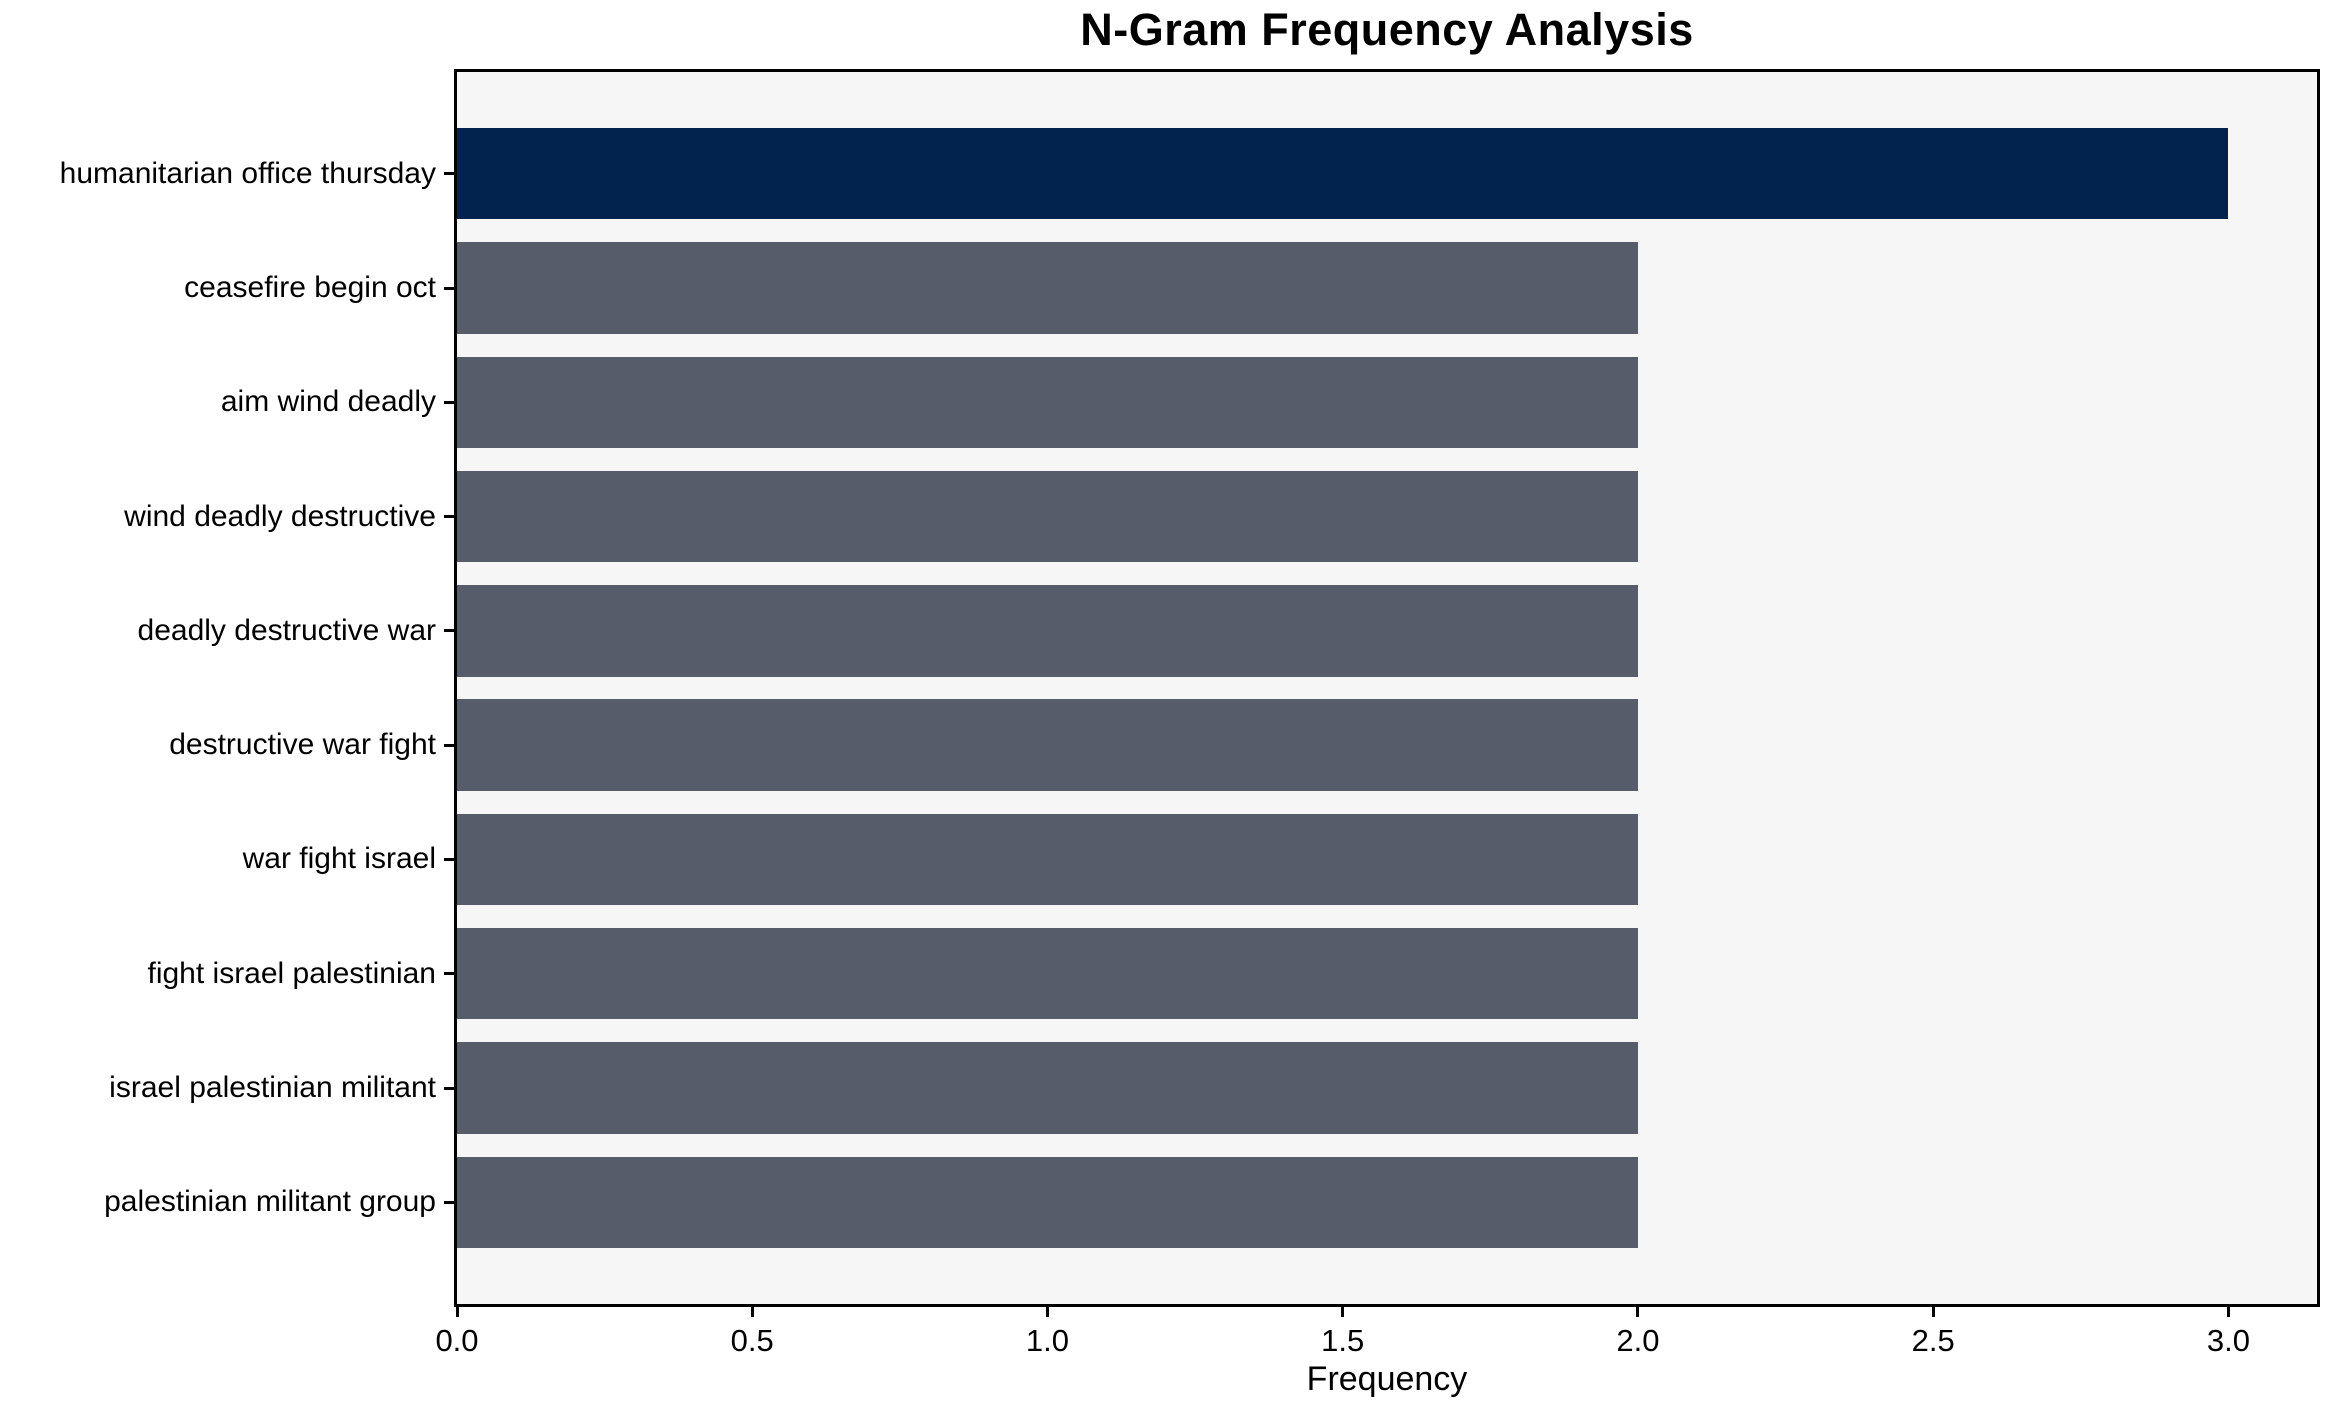 This screenshot has height=1414, width=2337. What do you see at coordinates (1047, 1340) in the screenshot?
I see `x-tick-label: 1.0` at bounding box center [1047, 1340].